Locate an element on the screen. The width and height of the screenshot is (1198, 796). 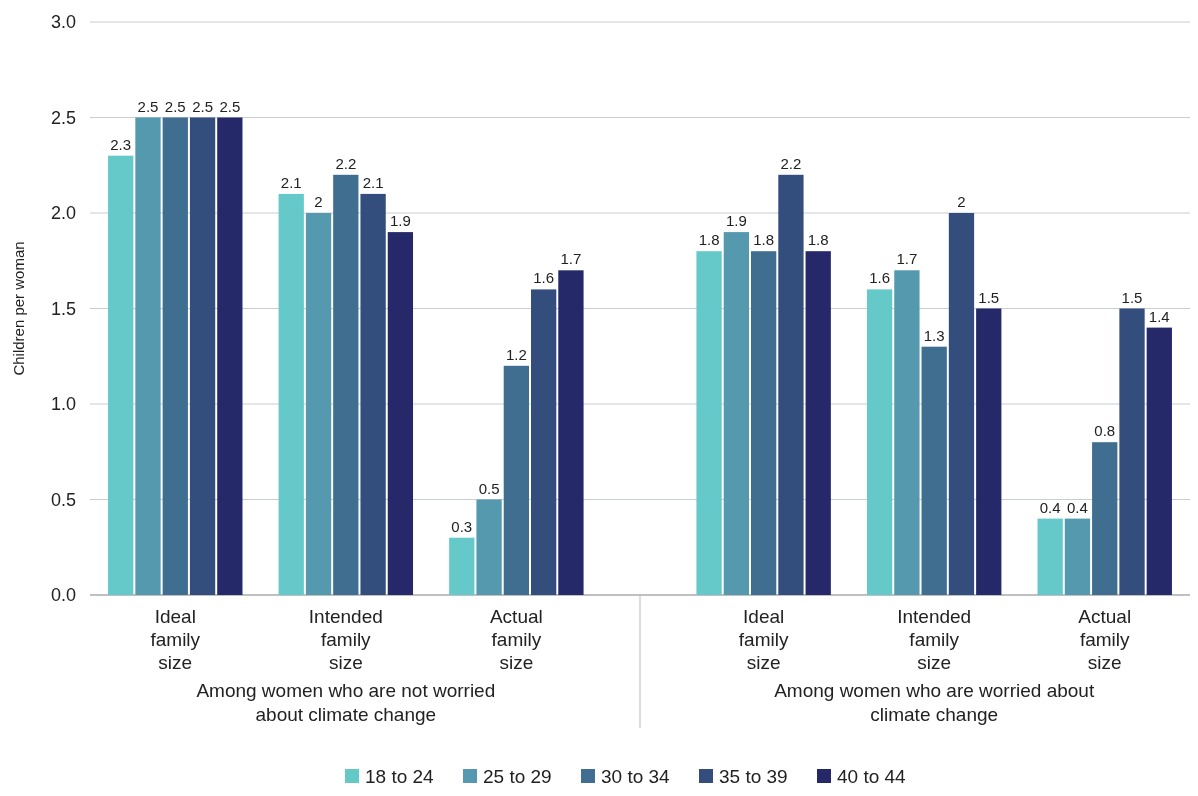
data-label: 2.3 is located at coordinates (121, 144).